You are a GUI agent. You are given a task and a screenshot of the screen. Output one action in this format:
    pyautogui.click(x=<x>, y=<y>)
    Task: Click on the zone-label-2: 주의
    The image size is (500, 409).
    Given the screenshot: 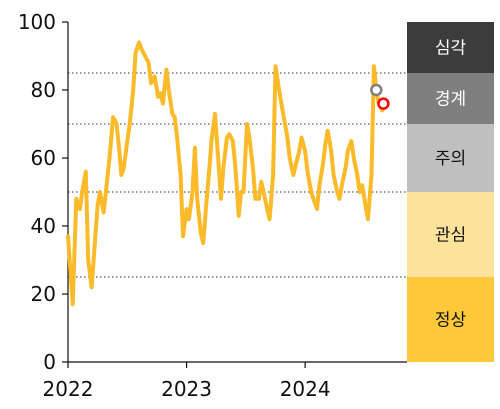 What is the action you would take?
    pyautogui.click(x=450, y=159)
    